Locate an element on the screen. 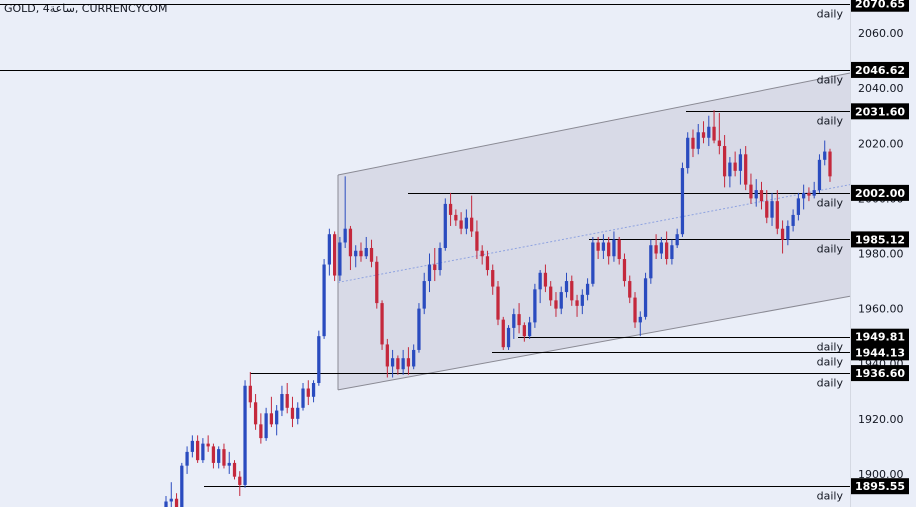 The width and height of the screenshot is (916, 507). channel-lower-line is located at coordinates (594, 343).